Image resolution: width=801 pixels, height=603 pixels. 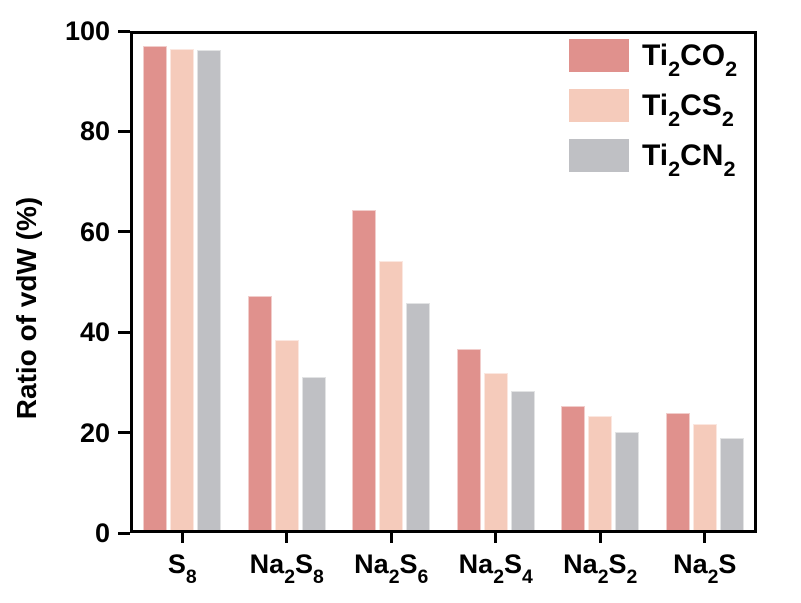 I want to click on x-tick-label: S8, so click(x=182, y=568).